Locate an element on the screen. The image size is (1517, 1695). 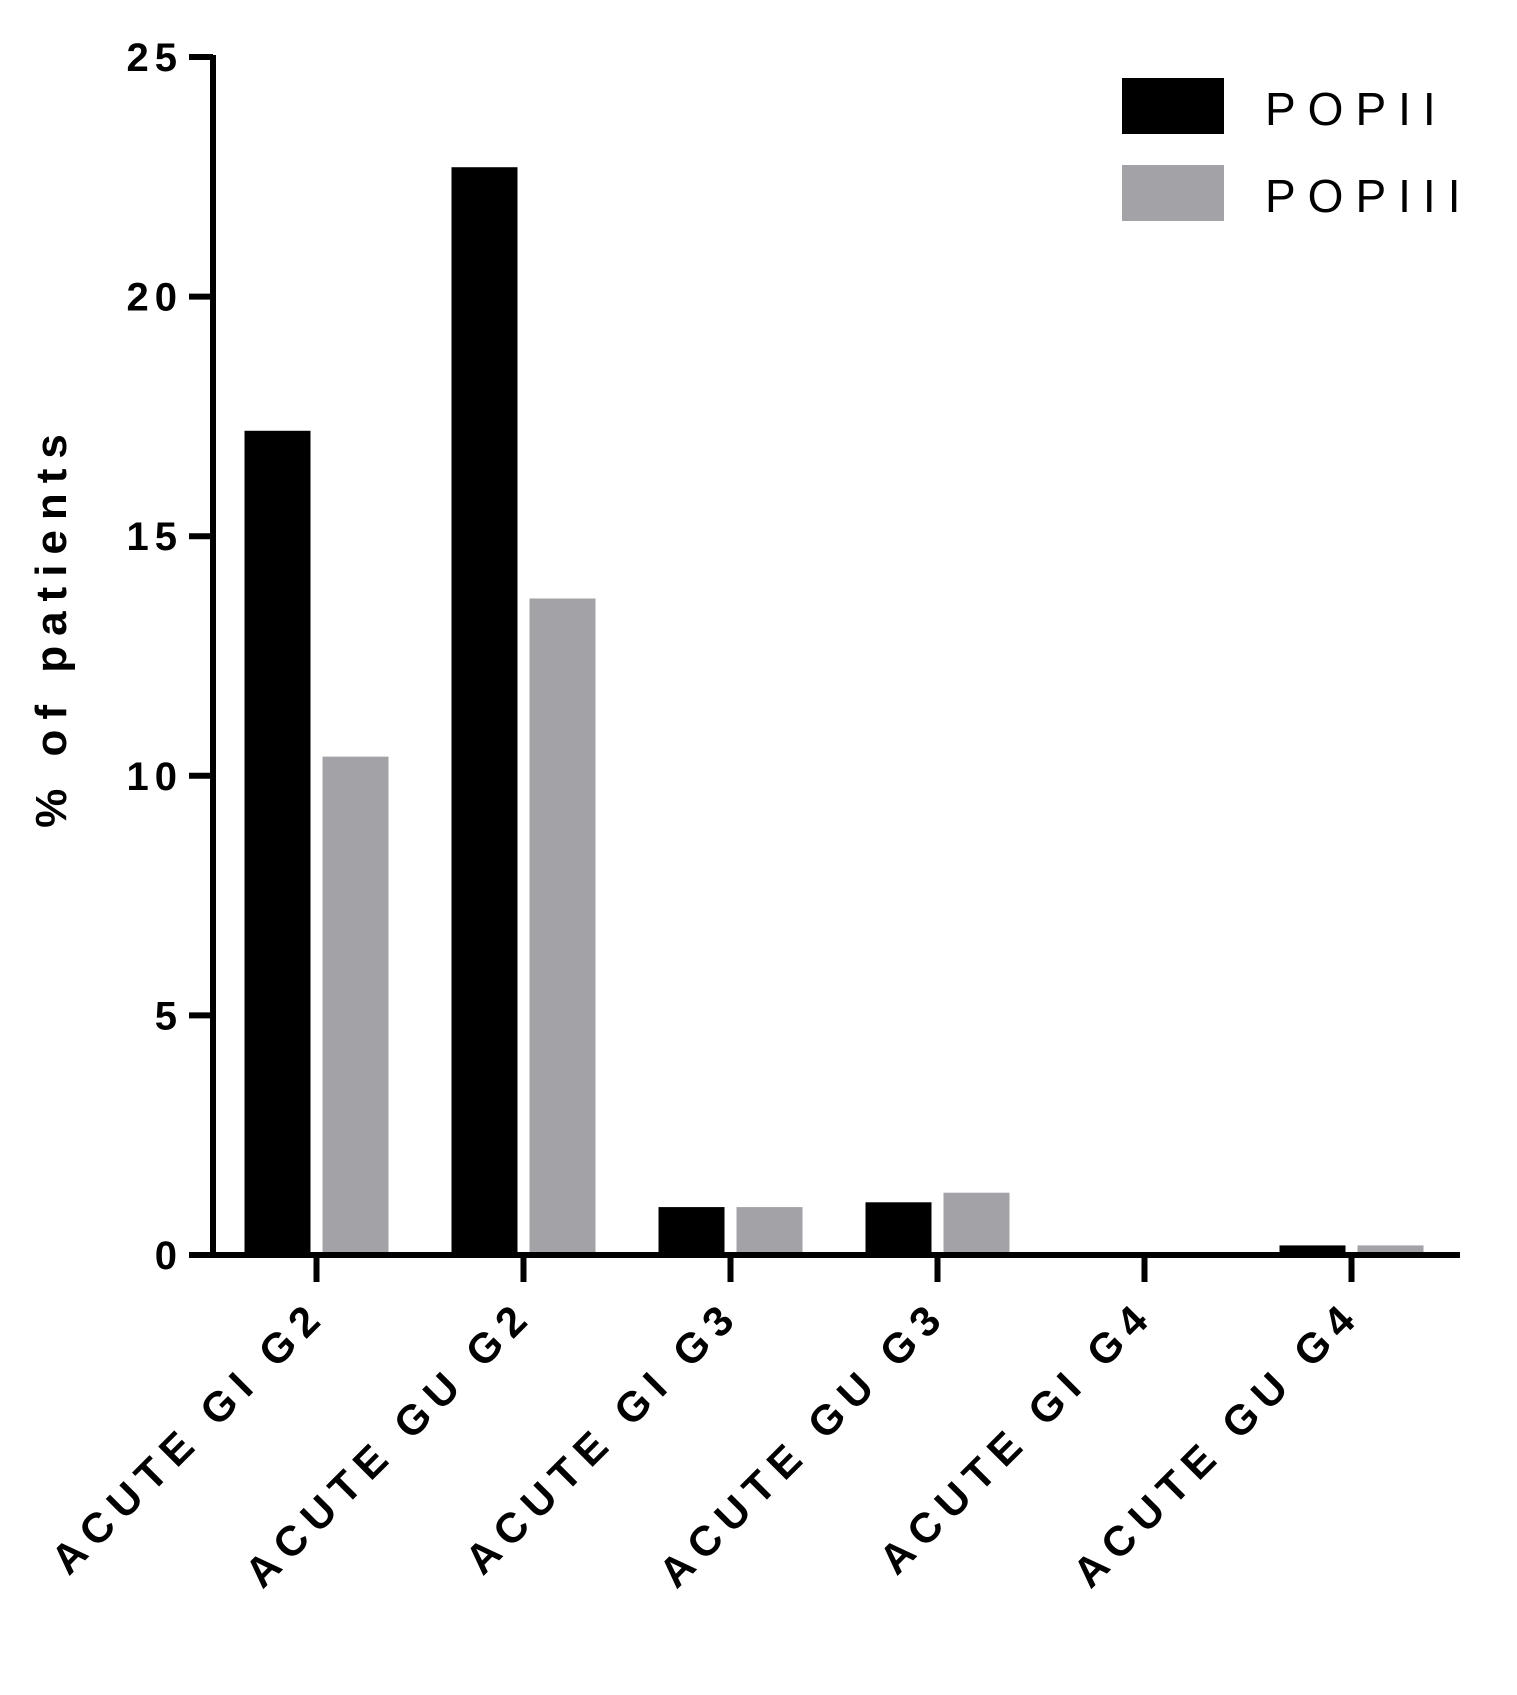
legend-swatch-popiii is located at coordinates (1173, 193).